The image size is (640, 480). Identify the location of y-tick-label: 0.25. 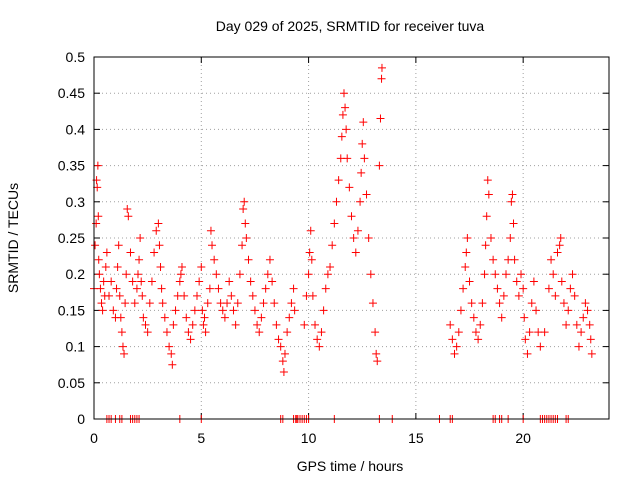
(71, 238).